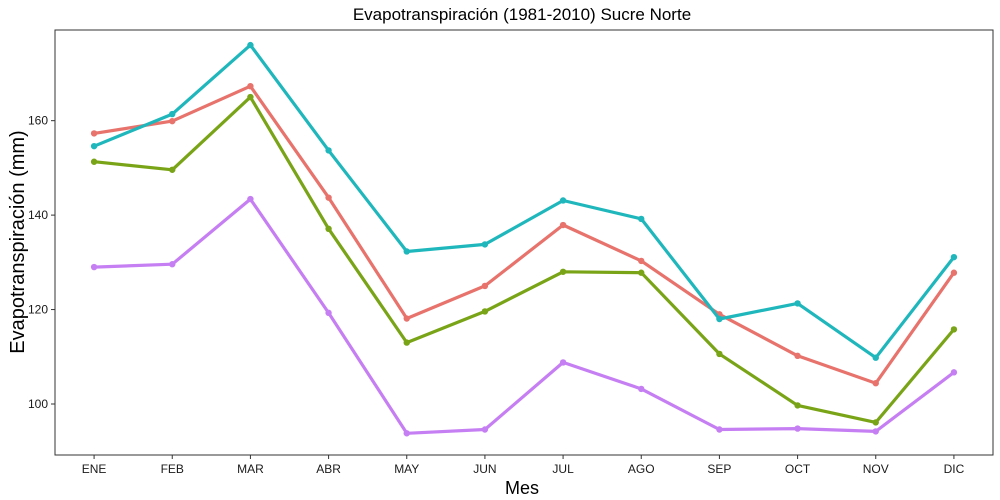 The width and height of the screenshot is (1000, 500). What do you see at coordinates (328, 469) in the screenshot?
I see `x-tick-label: ABR` at bounding box center [328, 469].